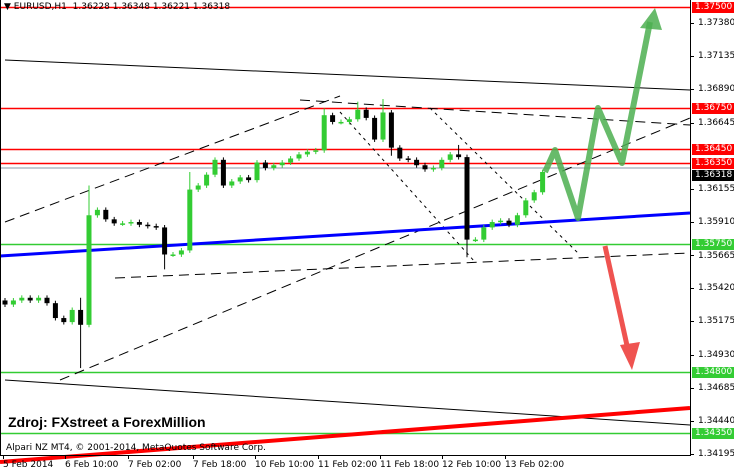 Image resolution: width=734 pixels, height=475 pixels. I want to click on red-trendline, so click(345, 435).